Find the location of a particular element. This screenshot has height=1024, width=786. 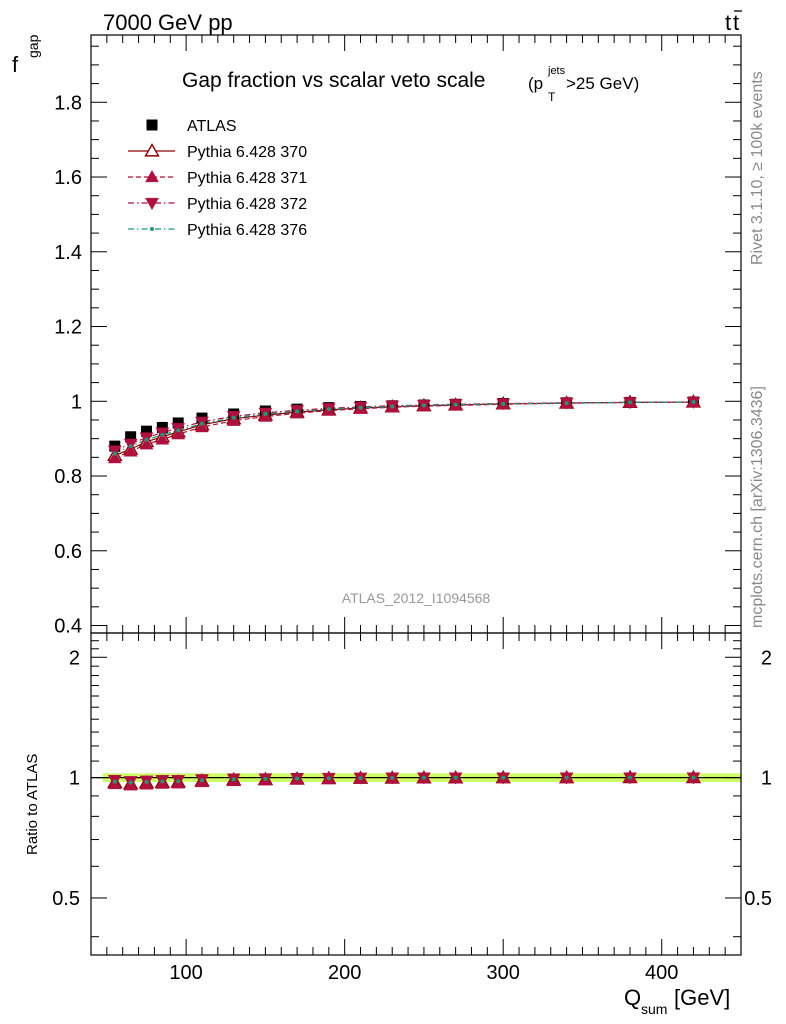

legend-entry-0: ATLAS is located at coordinates (191, 126).